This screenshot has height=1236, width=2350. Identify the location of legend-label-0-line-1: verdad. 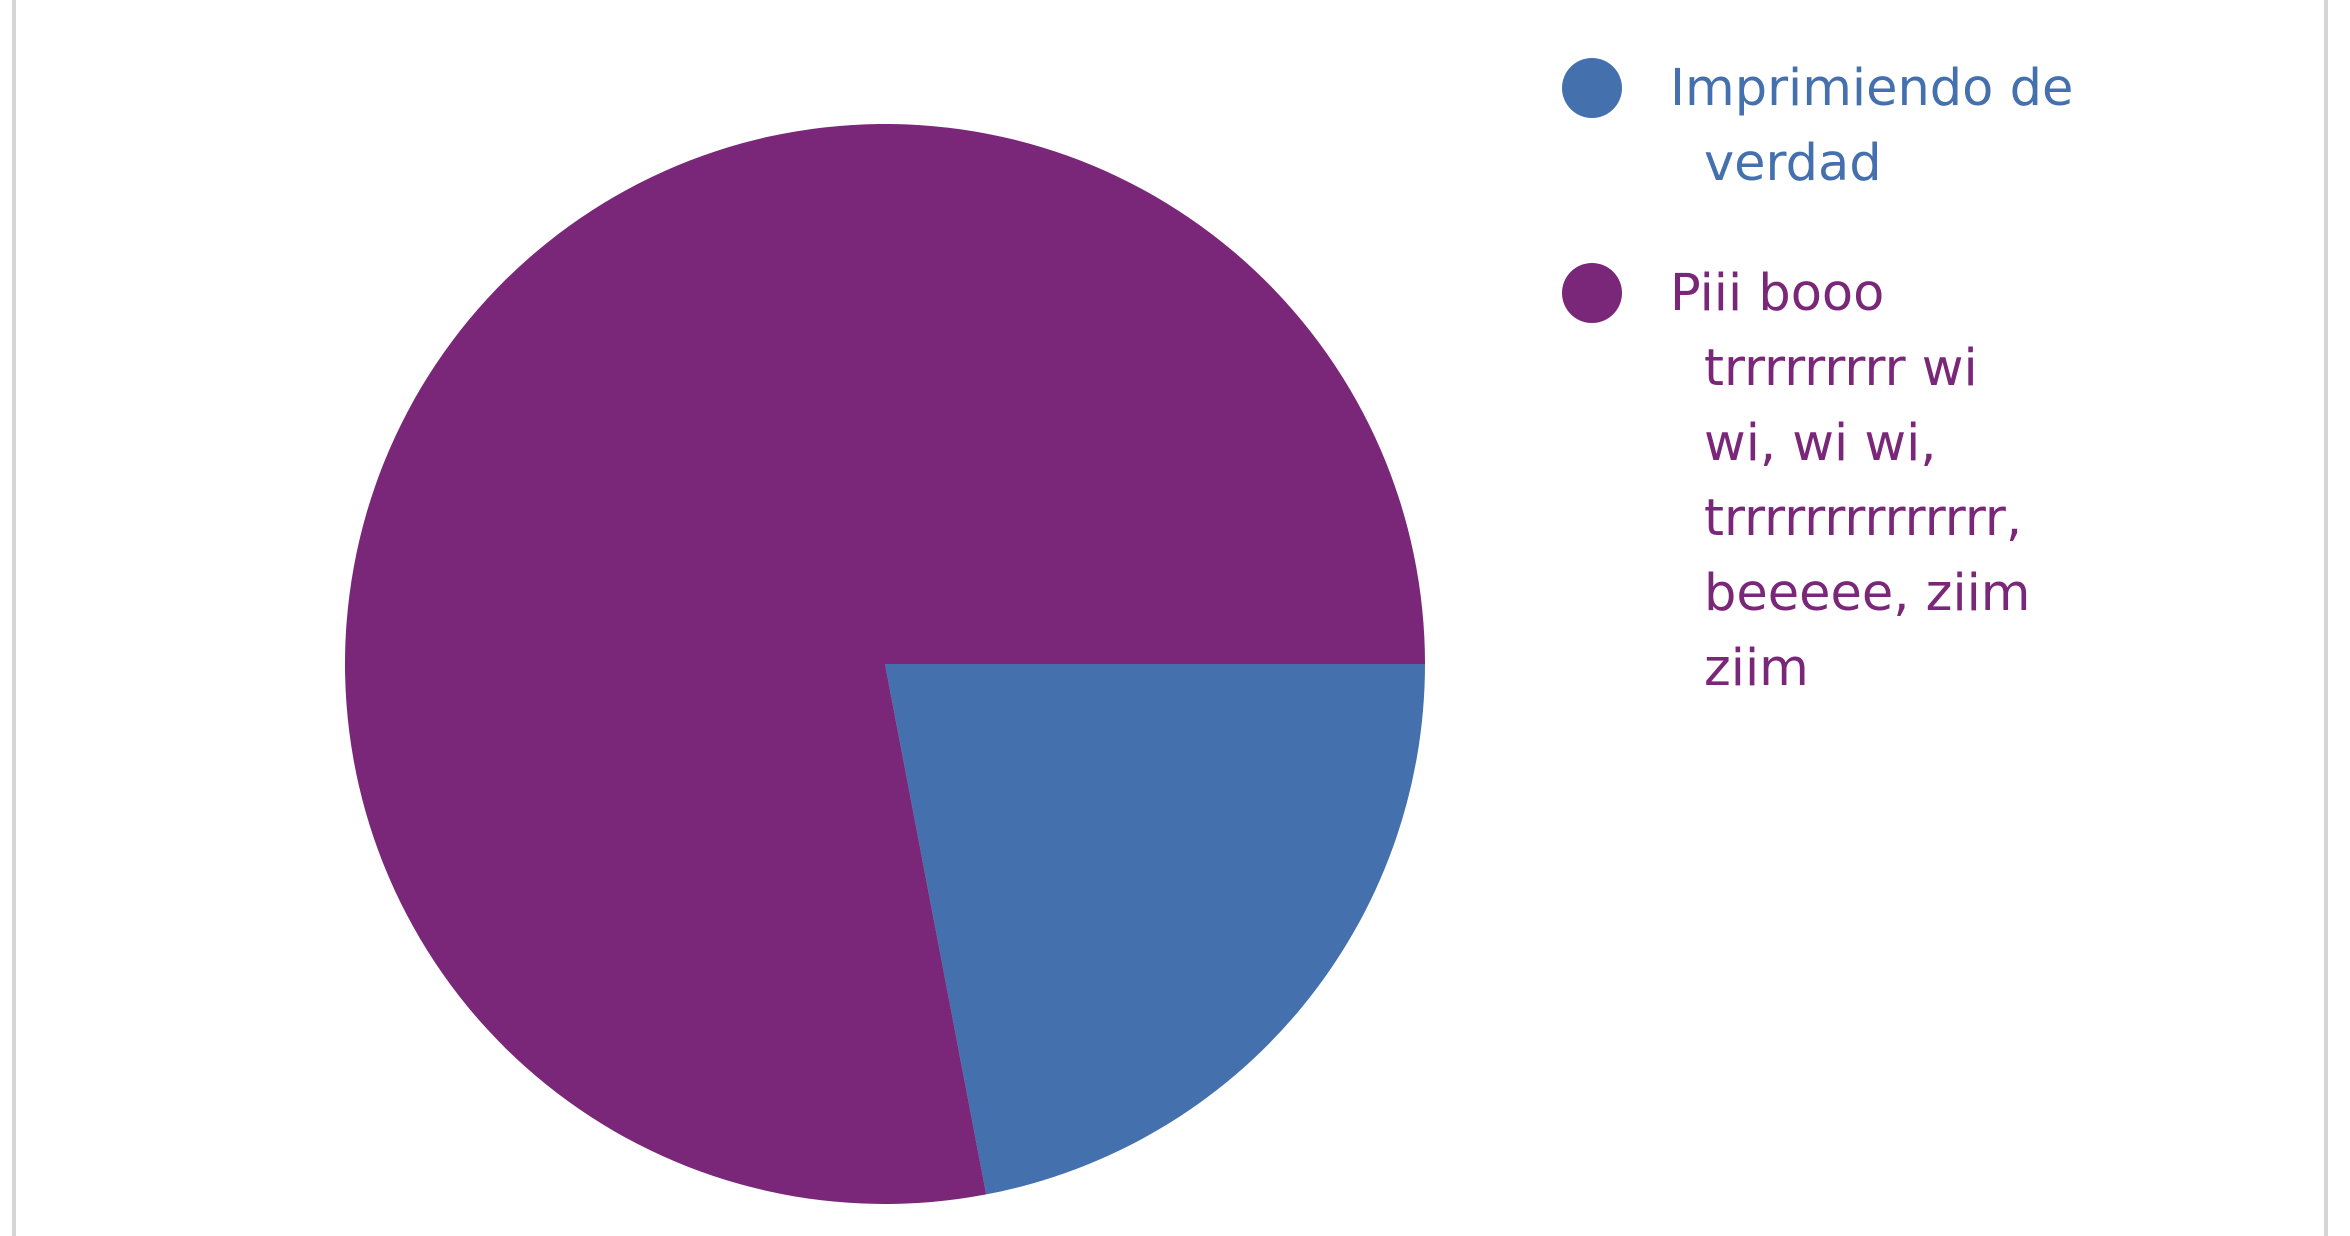
(1793, 163).